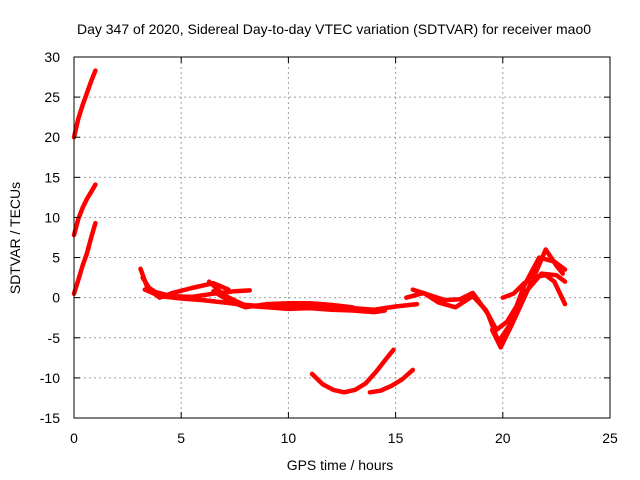 The image size is (640, 480). What do you see at coordinates (56, 298) in the screenshot?
I see `y-tick-label: 0` at bounding box center [56, 298].